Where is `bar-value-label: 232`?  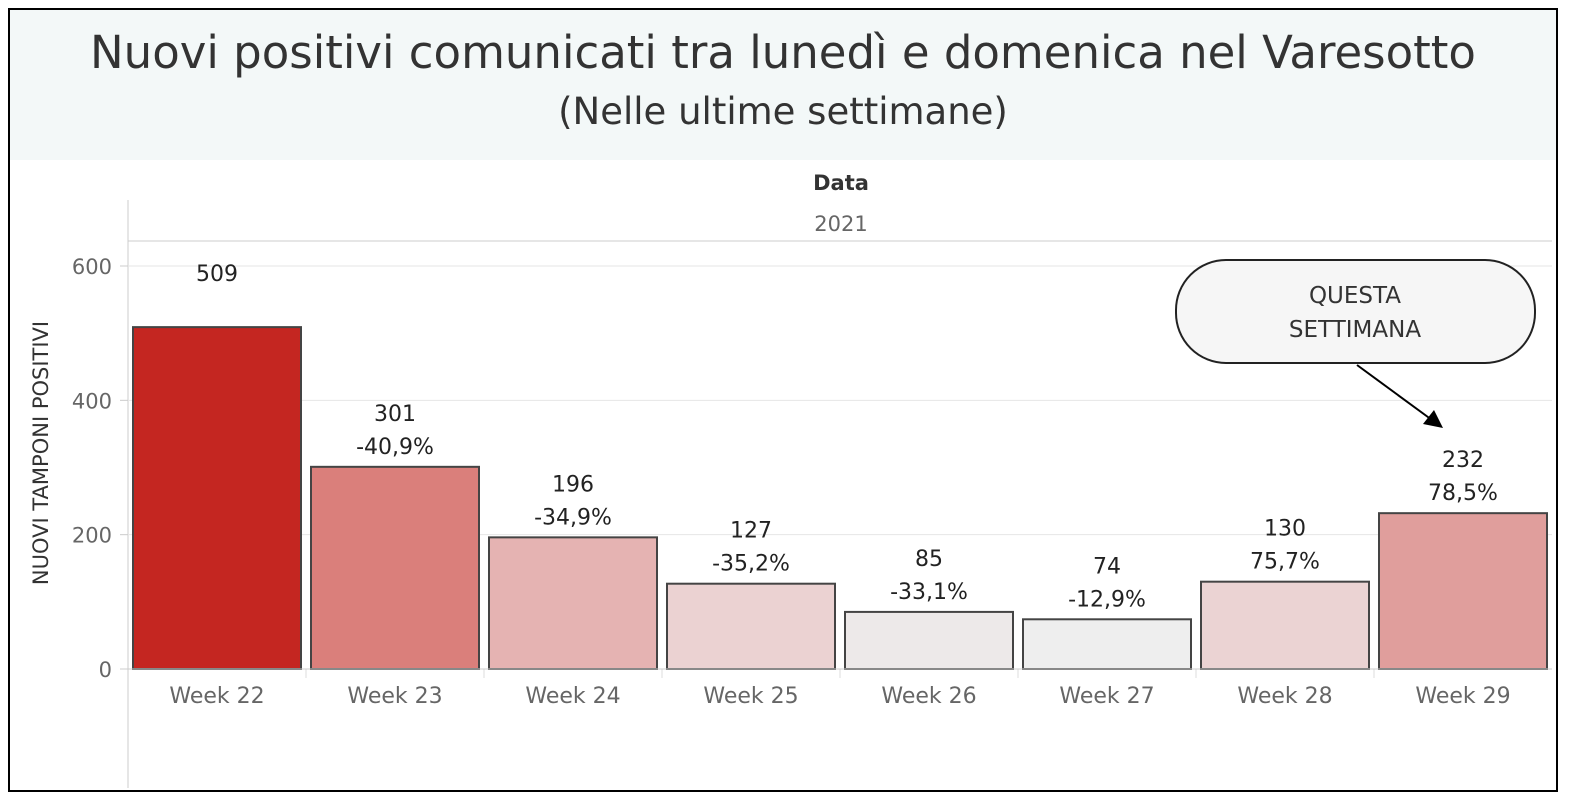
bar-value-label: 232 is located at coordinates (1463, 460).